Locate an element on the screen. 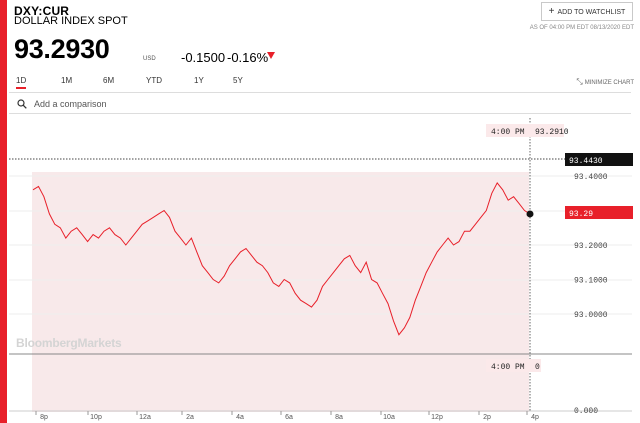  collapse-arrows-icon: ⤡ is located at coordinates (579, 81).